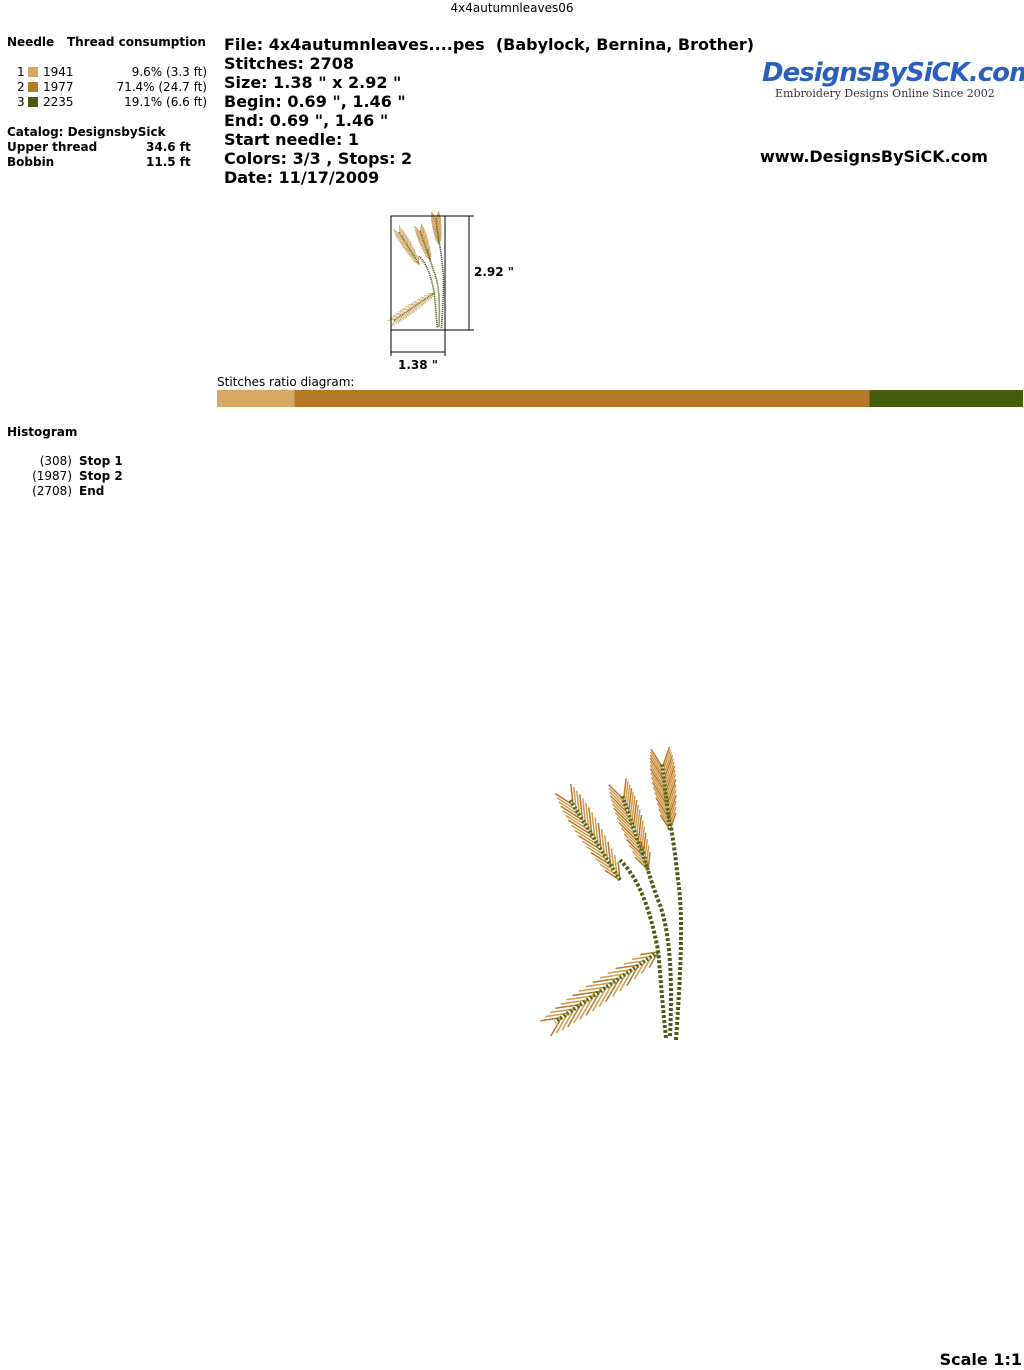 Image resolution: width=1024 pixels, height=1370 pixels. What do you see at coordinates (874, 156) in the screenshot?
I see `website: www.DesignsBySiCK.com` at bounding box center [874, 156].